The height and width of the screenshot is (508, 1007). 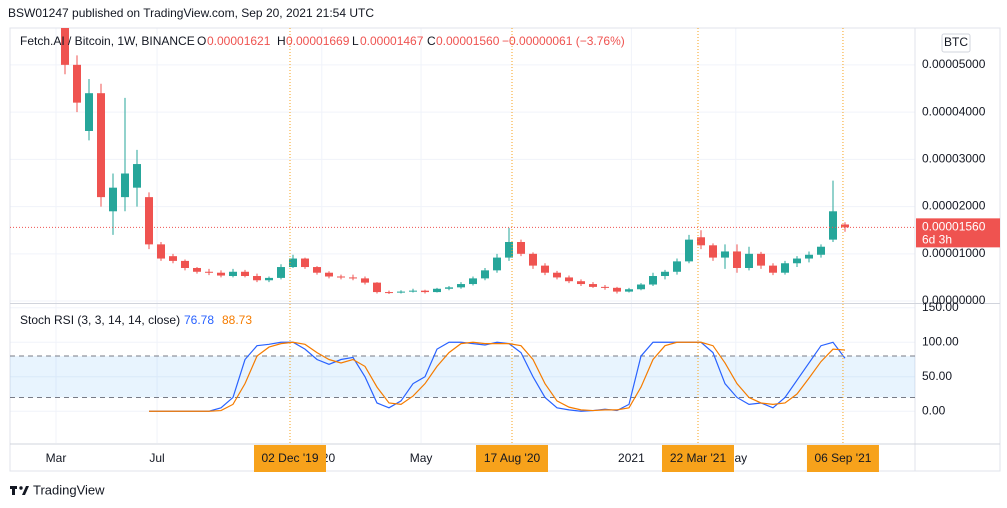 What do you see at coordinates (934, 410) in the screenshot?
I see `y-tick-label: 0.00` at bounding box center [934, 410].